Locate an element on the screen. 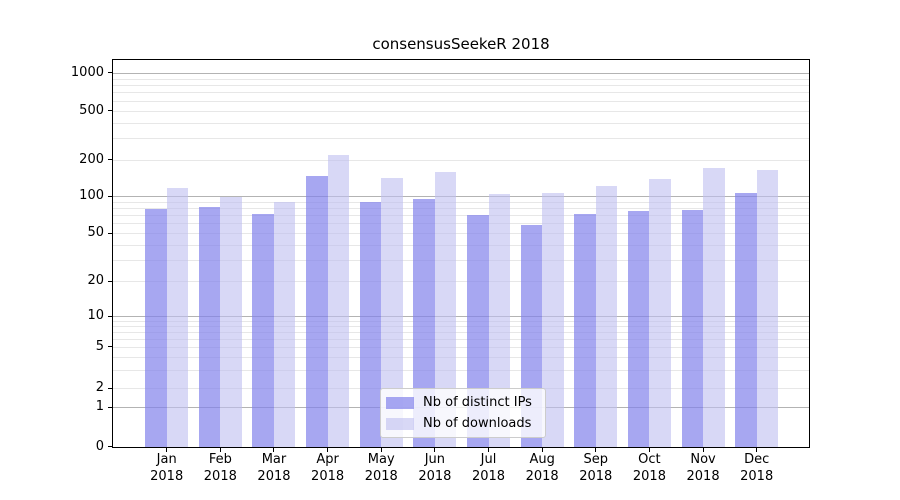 The width and height of the screenshot is (900, 500). legend-label: Nb of downloads is located at coordinates (477, 423).